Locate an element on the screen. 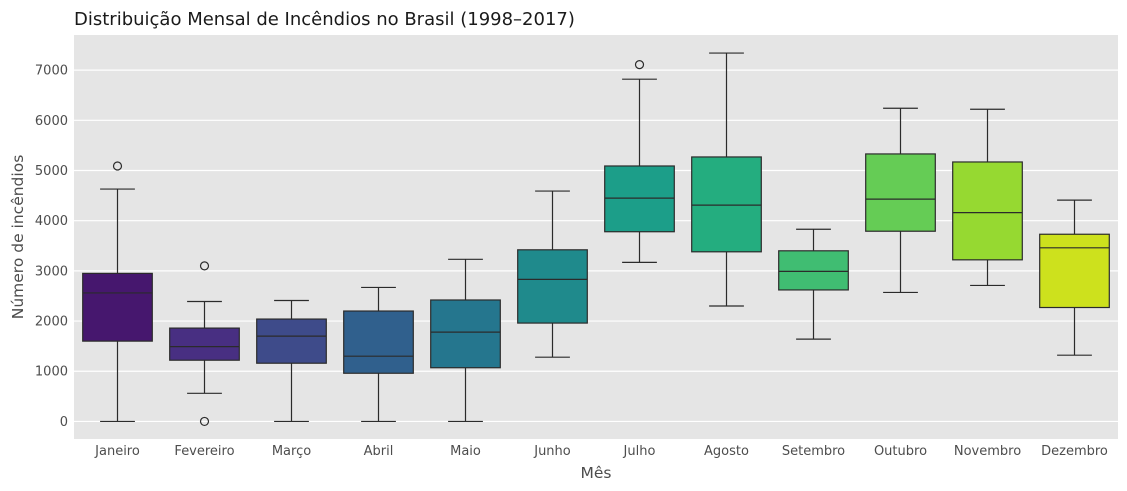 The width and height of the screenshot is (1127, 491). box-fevereiro is located at coordinates (204, 344).